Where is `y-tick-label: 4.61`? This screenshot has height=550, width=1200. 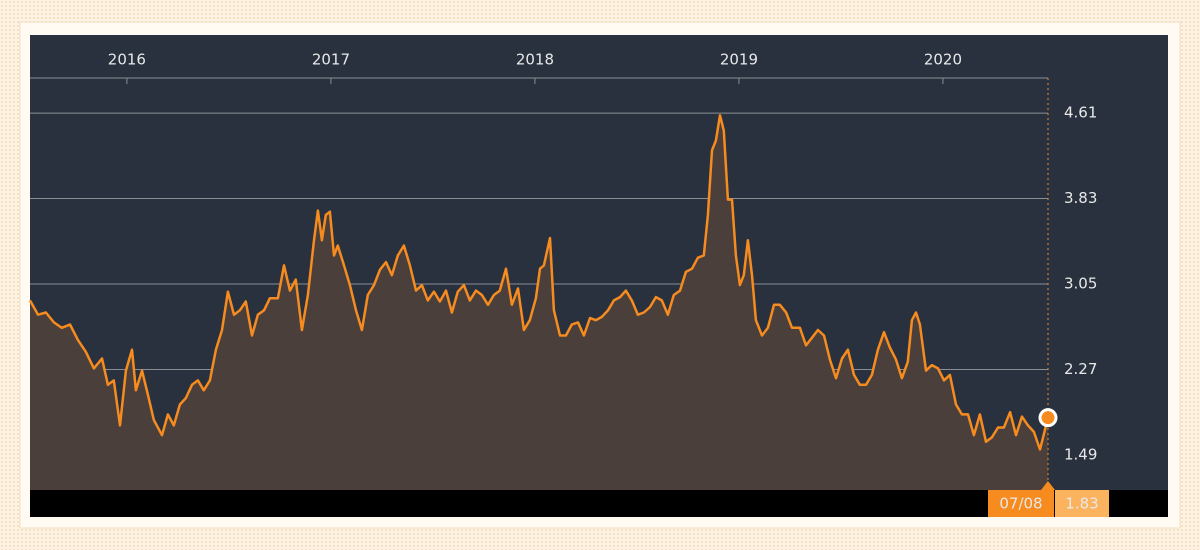 y-tick-label: 4.61 is located at coordinates (1080, 113).